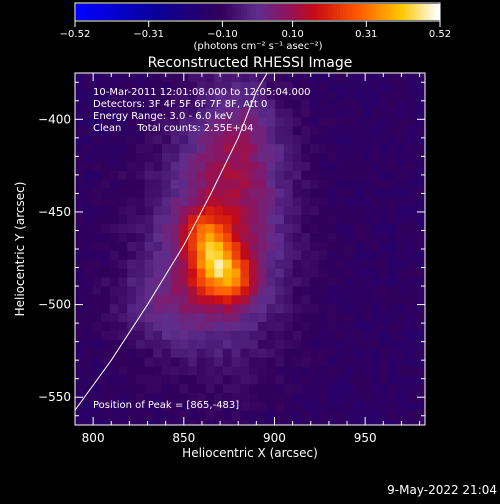 The image size is (500, 504). Describe the element at coordinates (258, 12) in the screenshot. I see `colorbar-gradient` at that location.